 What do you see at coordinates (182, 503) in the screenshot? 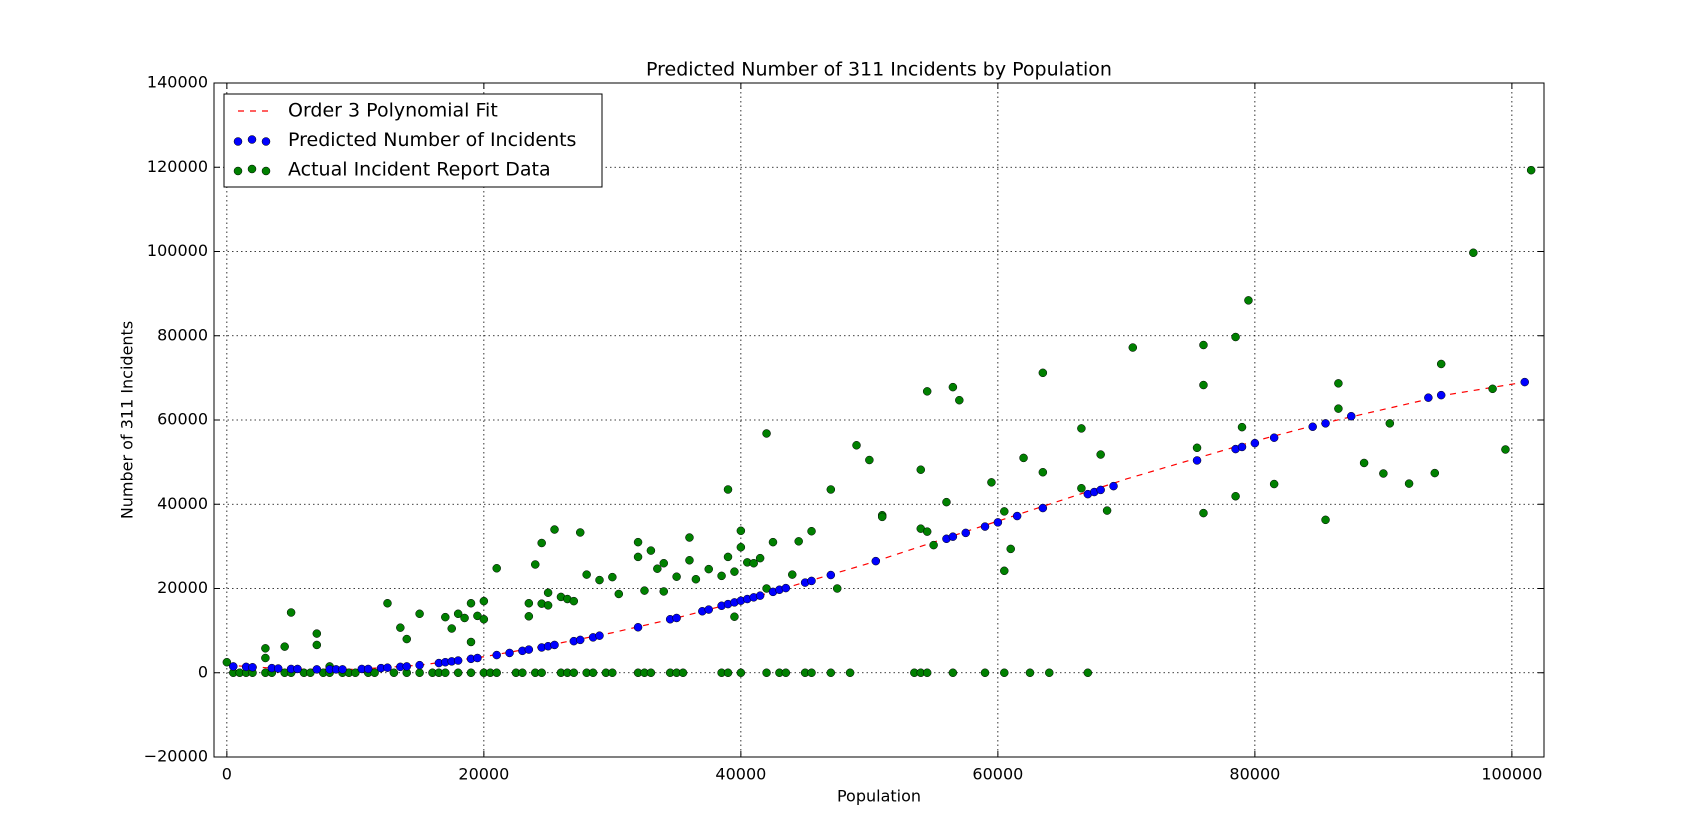
I see `y-tick-label: 40000` at bounding box center [182, 503].